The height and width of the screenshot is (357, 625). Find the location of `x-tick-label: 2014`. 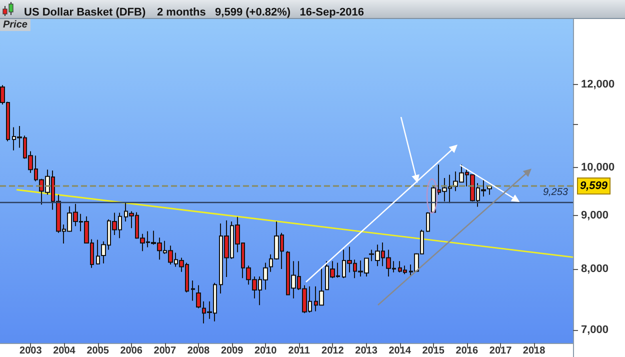

x-tick-label: 2014 is located at coordinates (400, 351).